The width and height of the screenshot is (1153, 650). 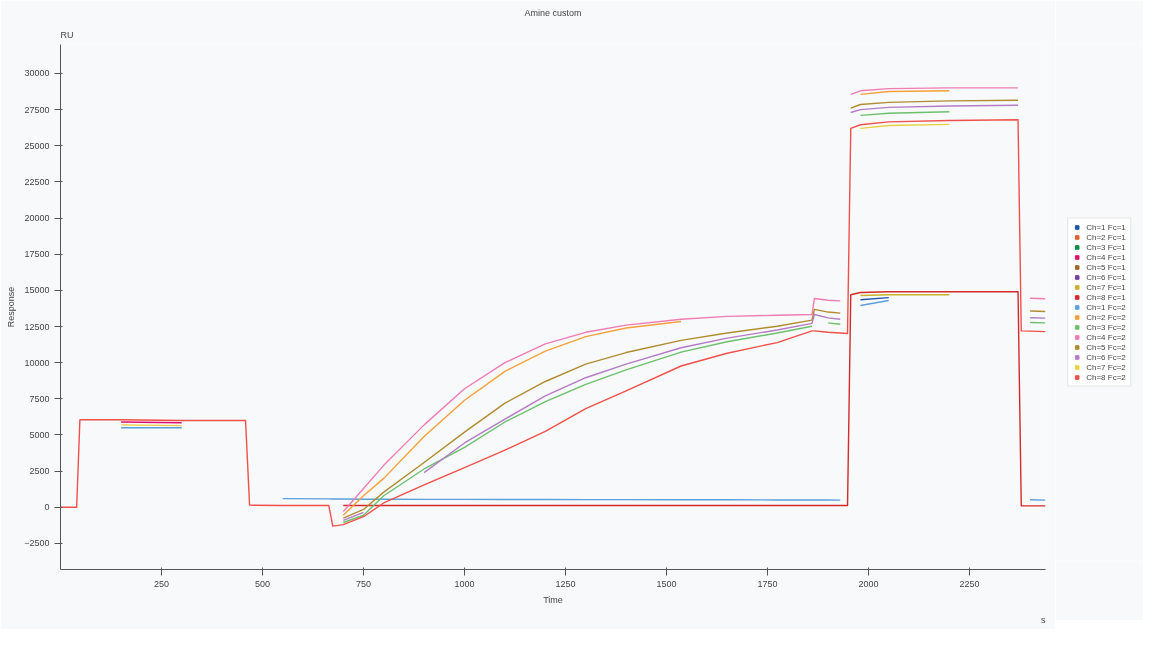 I want to click on y-tick-label: 27500, so click(x=37, y=109).